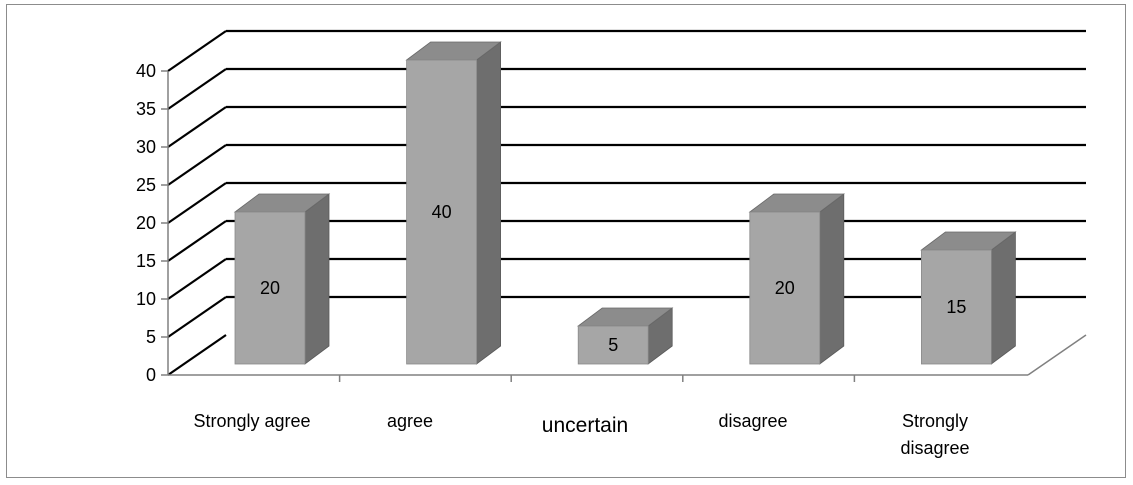  I want to click on category-label-5: Strongly disagree, so click(934, 434).